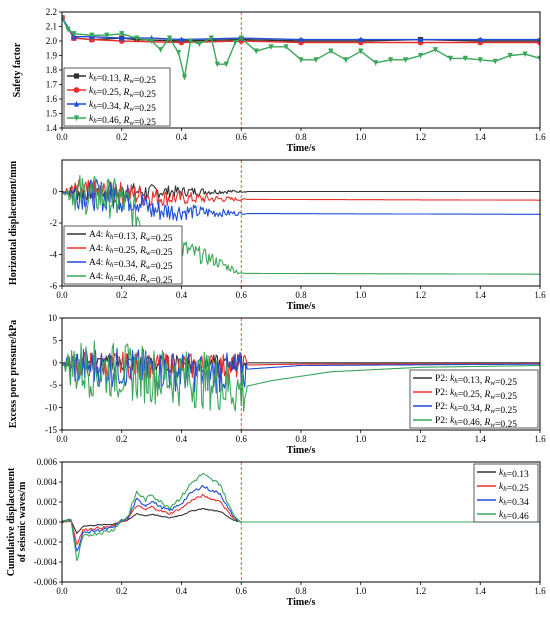 The width and height of the screenshot is (550, 621). I want to click on y-tick-label: 0.002, so click(47, 502).